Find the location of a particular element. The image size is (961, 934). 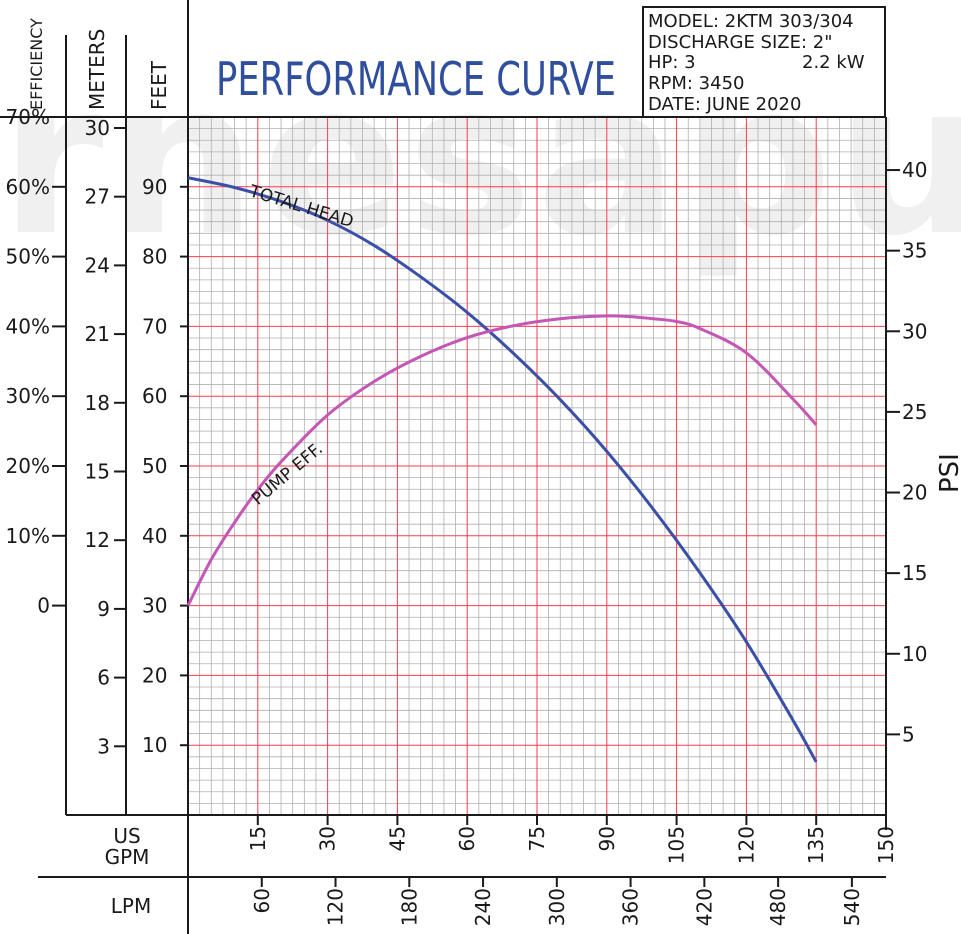

lpm-tick-label: 180 is located at coordinates (409, 907).